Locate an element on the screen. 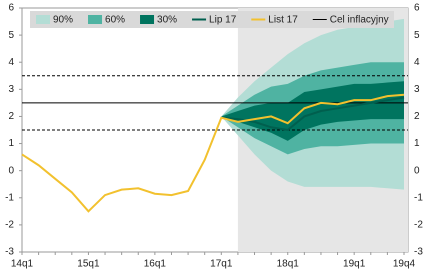 Image resolution: width=432 pixels, height=279 pixels. y2-tick-label: -3 is located at coordinates (418, 252).